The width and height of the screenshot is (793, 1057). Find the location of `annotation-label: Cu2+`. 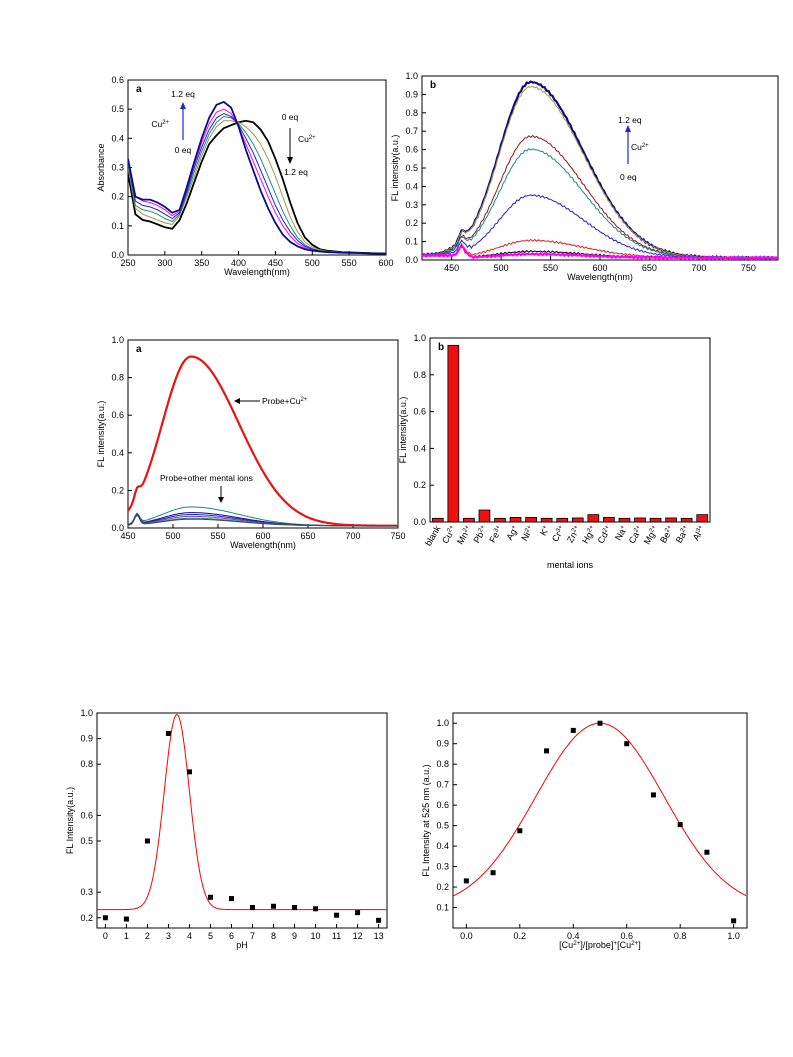

annotation-label: Cu2+ is located at coordinates (307, 139).